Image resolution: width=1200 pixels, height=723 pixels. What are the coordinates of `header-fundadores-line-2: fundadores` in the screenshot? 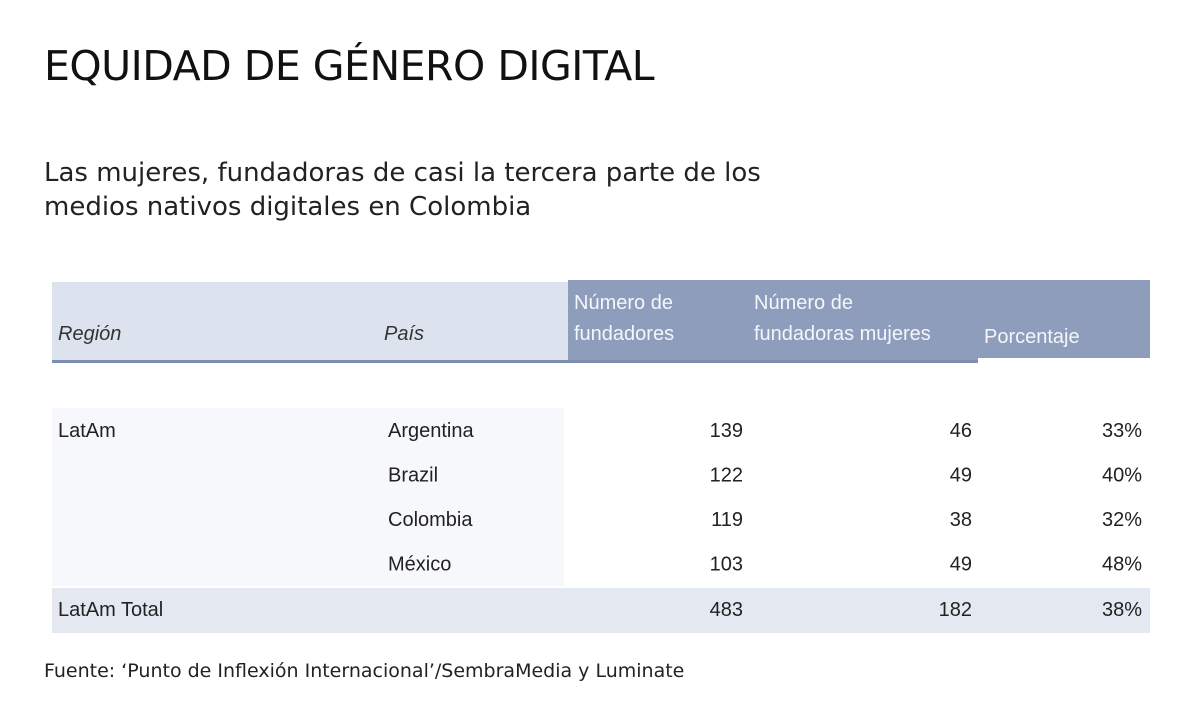 It's located at (624, 334).